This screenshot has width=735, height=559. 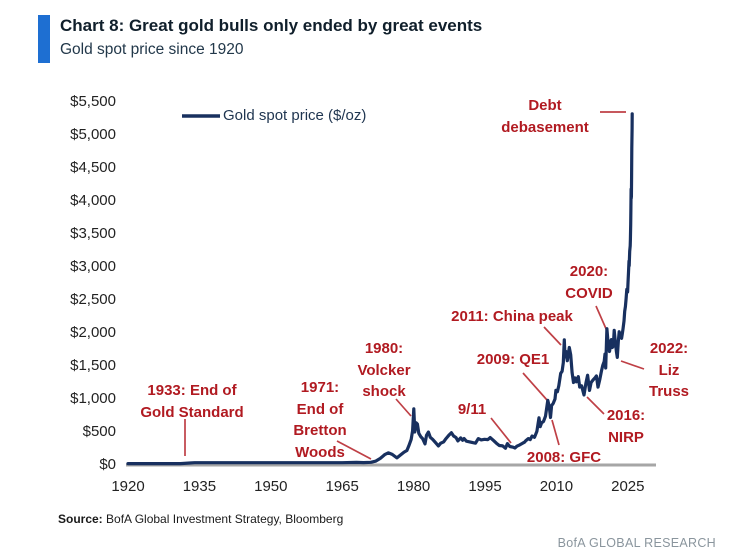 I want to click on source-label: Source:, so click(x=80, y=519).